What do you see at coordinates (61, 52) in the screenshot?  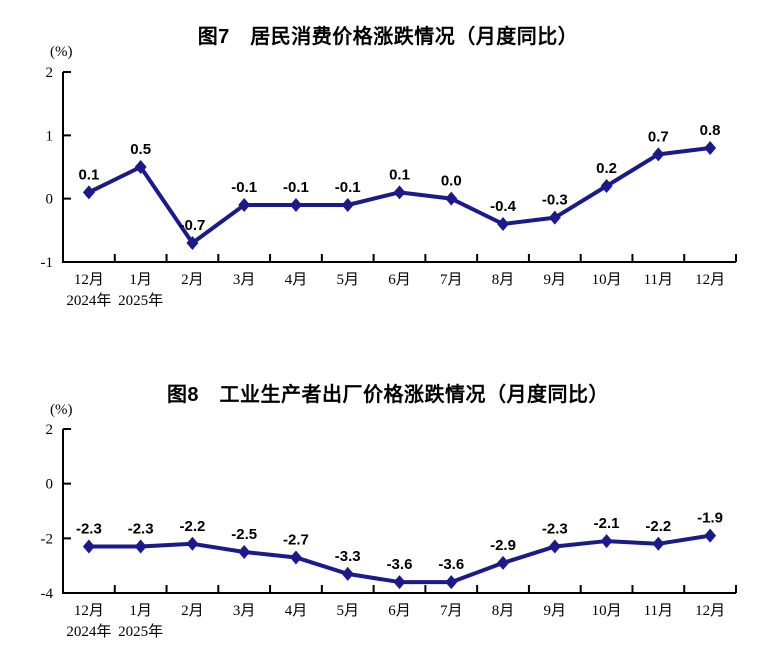 I see `figure-7-unit-label: (%)` at bounding box center [61, 52].